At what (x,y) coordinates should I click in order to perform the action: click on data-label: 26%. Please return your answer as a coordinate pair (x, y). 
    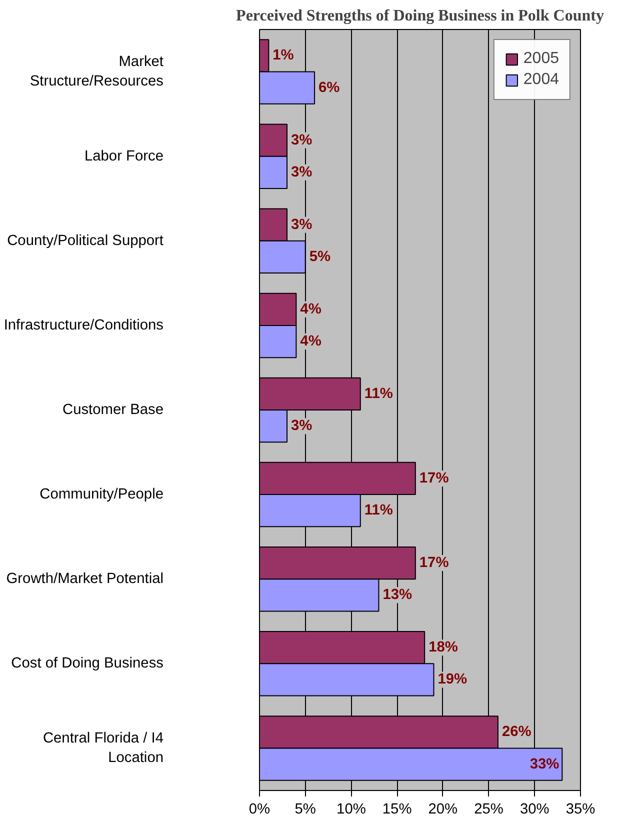
    Looking at the image, I should click on (517, 732).